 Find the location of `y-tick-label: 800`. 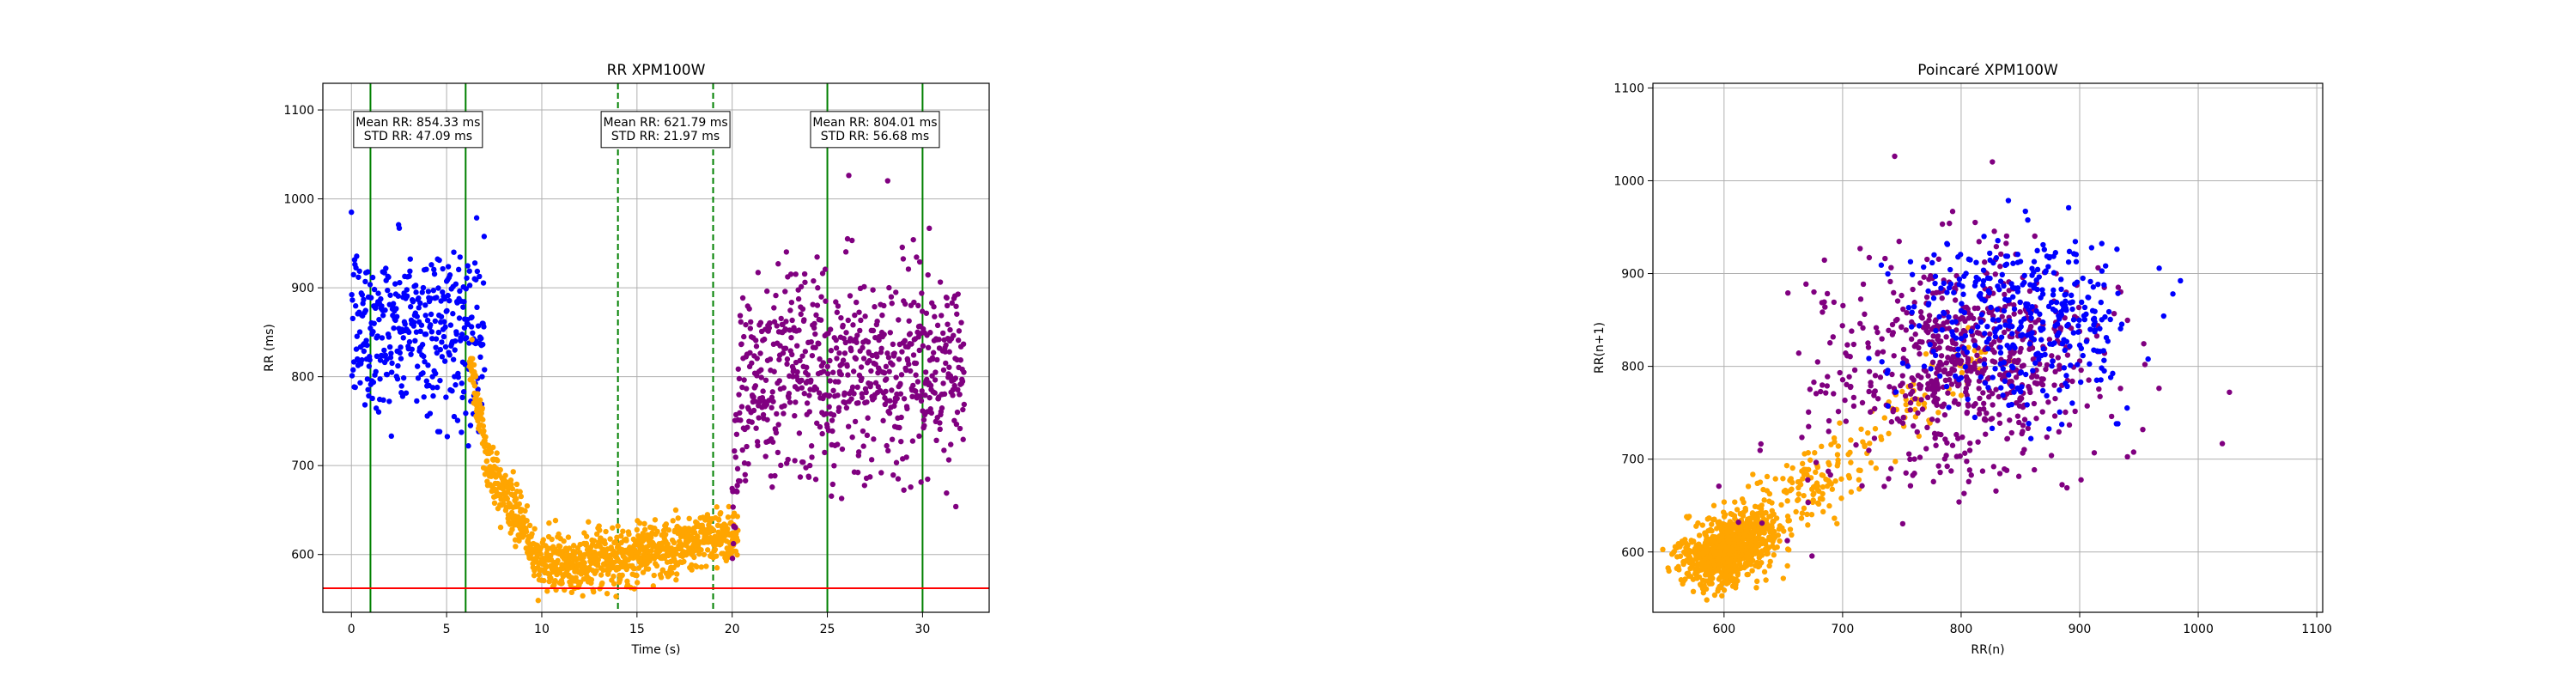

y-tick-label: 800 is located at coordinates (302, 378).